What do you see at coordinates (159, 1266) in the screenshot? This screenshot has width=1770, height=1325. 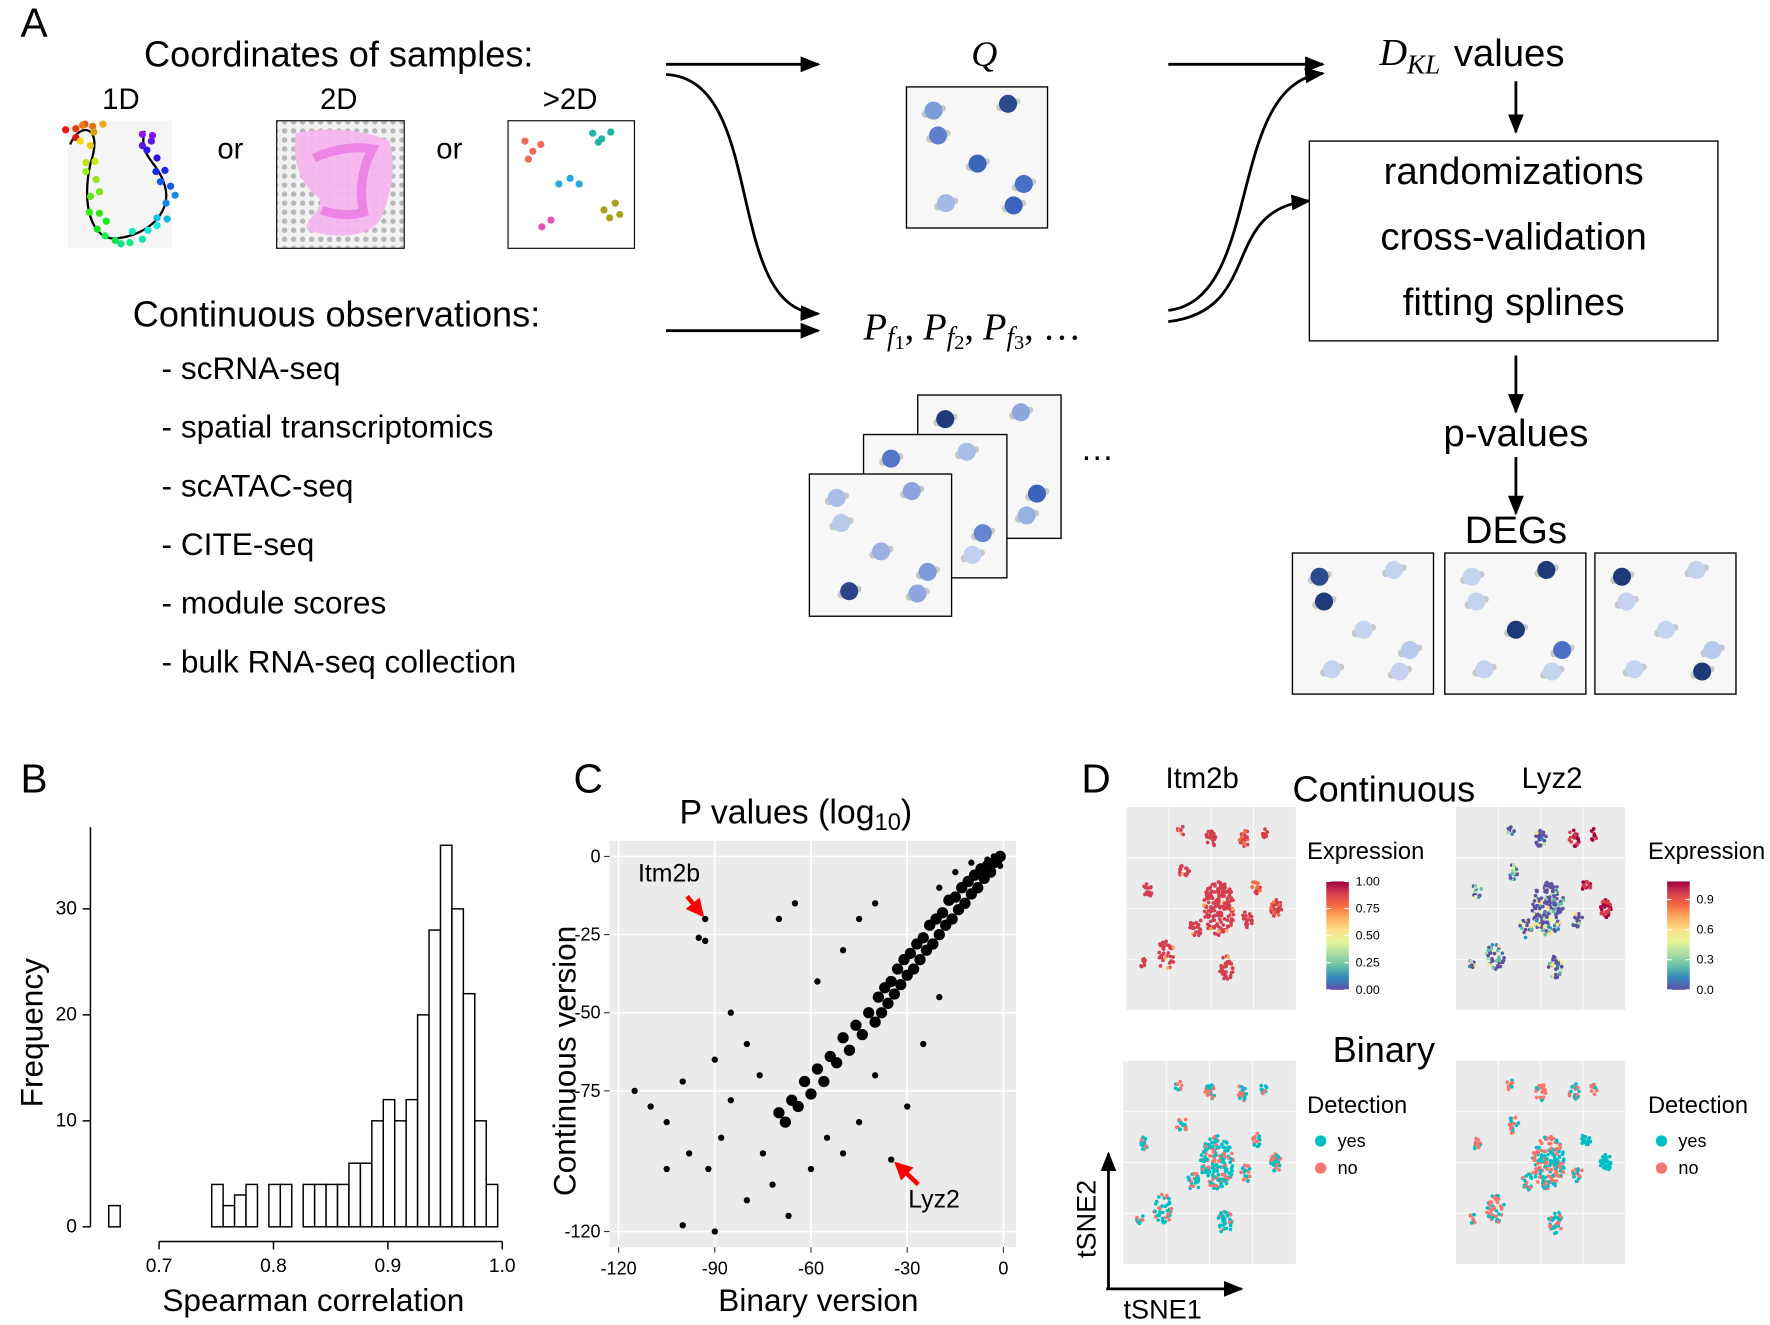 I see `x-tick-label: 0.7` at bounding box center [159, 1266].